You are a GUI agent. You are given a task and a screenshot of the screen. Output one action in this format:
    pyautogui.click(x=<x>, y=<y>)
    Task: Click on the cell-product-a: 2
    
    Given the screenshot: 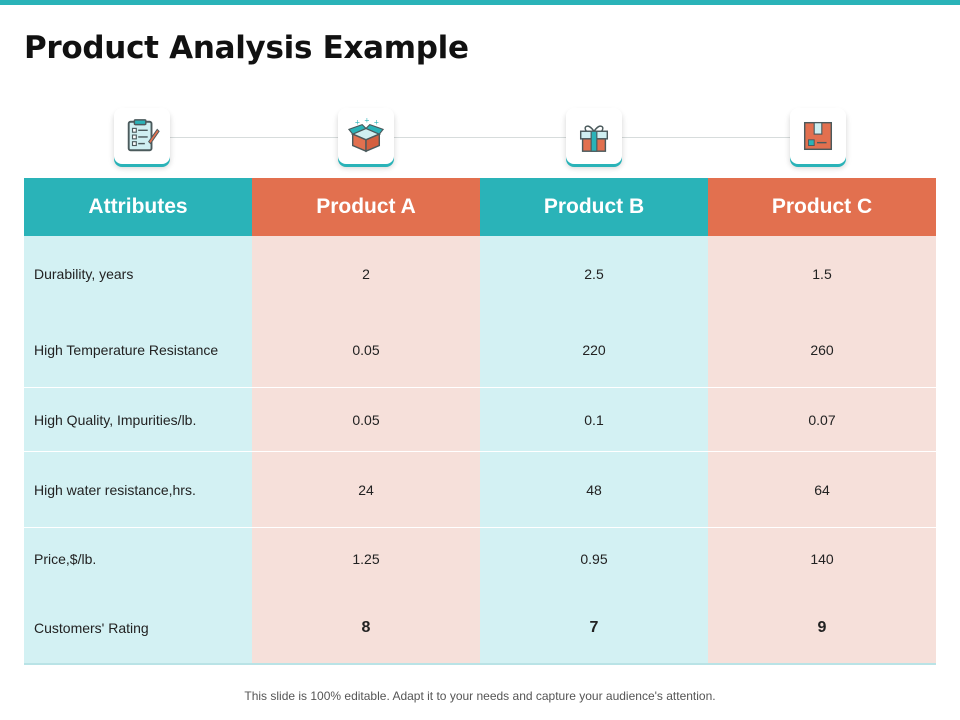 What is the action you would take?
    pyautogui.click(x=366, y=274)
    